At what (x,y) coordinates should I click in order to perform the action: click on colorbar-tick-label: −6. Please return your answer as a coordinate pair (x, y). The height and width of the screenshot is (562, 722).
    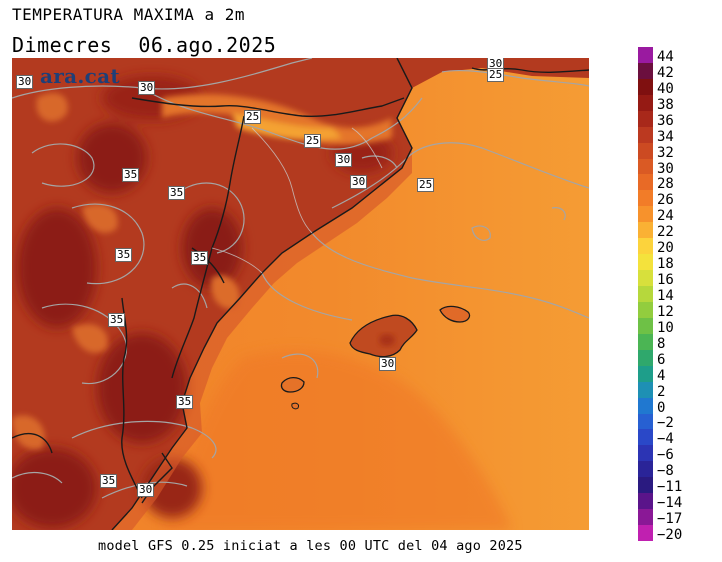
    Looking at the image, I should click on (665, 455).